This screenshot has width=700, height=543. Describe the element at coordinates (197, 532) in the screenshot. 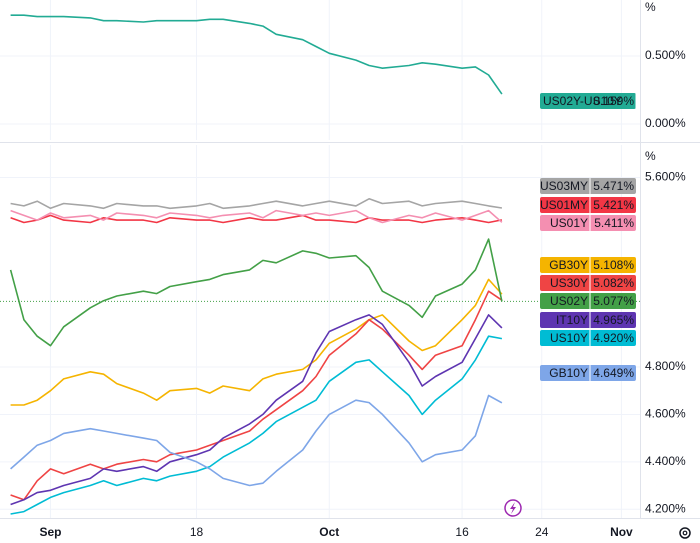

I see `x-tick-label: 18` at that location.